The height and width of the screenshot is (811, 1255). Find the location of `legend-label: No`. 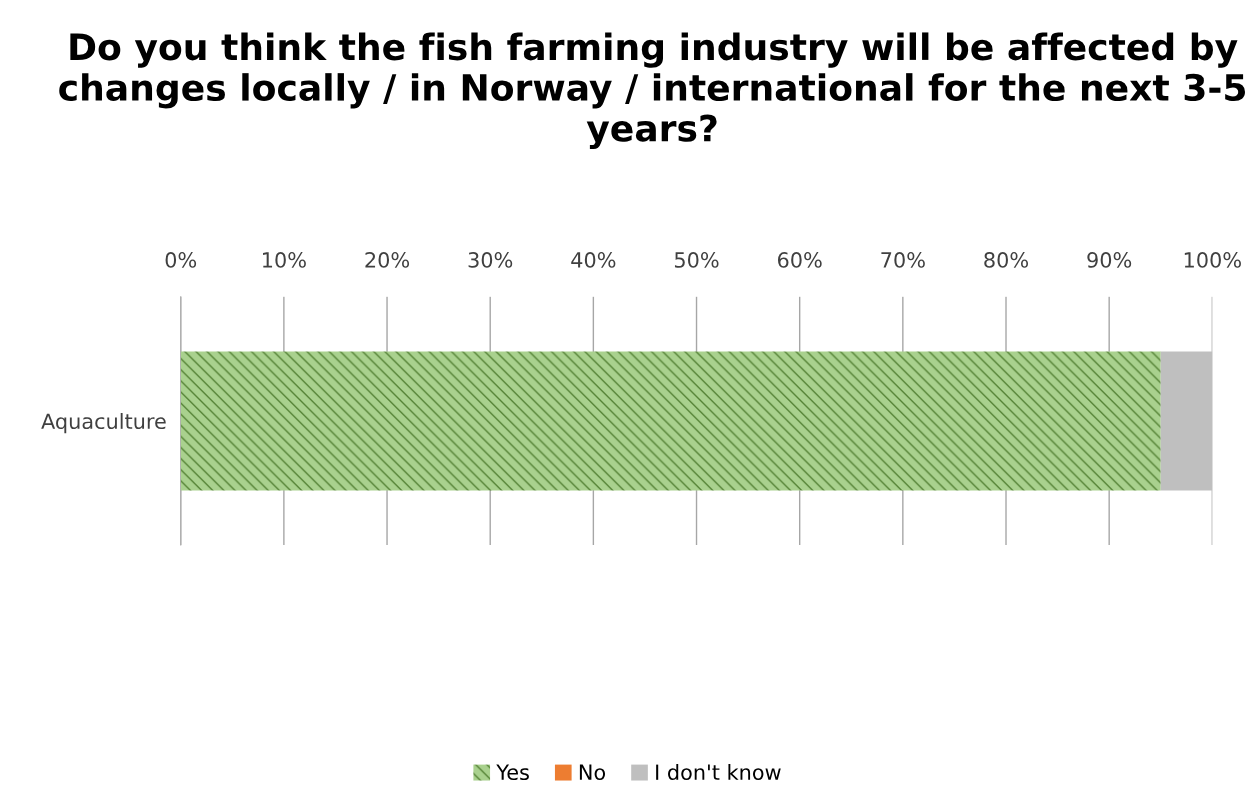

legend-label: No is located at coordinates (592, 772).